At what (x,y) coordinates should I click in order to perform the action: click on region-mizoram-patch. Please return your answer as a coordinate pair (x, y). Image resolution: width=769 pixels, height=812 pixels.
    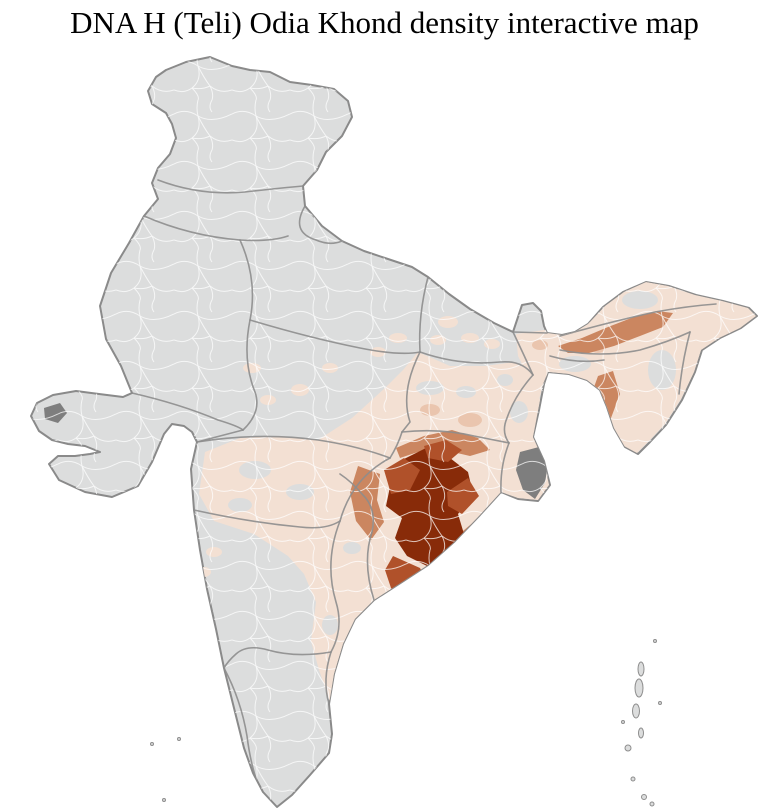
    Looking at the image, I should click on (607, 437).